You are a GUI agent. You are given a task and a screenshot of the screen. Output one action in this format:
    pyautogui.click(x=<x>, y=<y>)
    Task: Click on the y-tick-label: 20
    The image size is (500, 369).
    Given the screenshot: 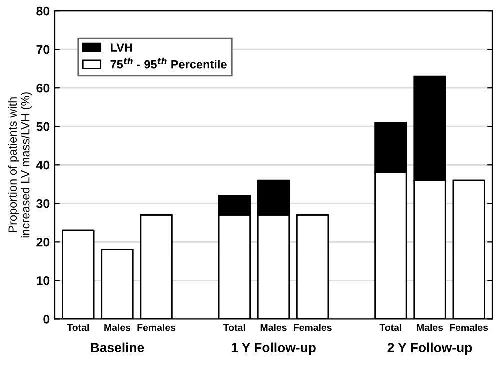 What is the action you would take?
    pyautogui.click(x=43, y=242)
    